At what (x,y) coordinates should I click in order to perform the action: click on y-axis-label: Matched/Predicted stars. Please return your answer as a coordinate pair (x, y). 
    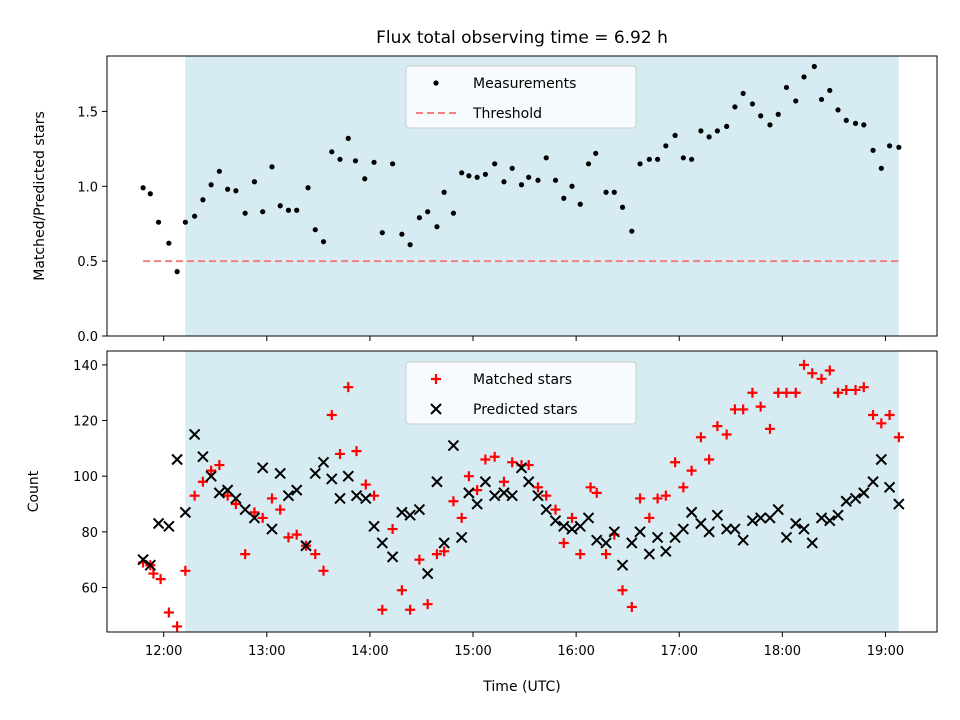
    Looking at the image, I should click on (40, 196).